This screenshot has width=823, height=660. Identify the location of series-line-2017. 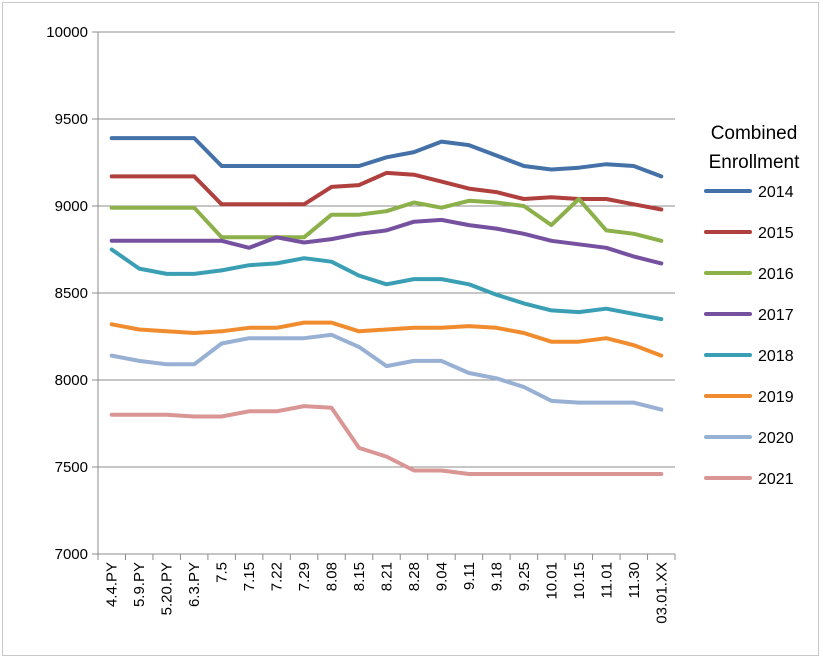
(386, 241).